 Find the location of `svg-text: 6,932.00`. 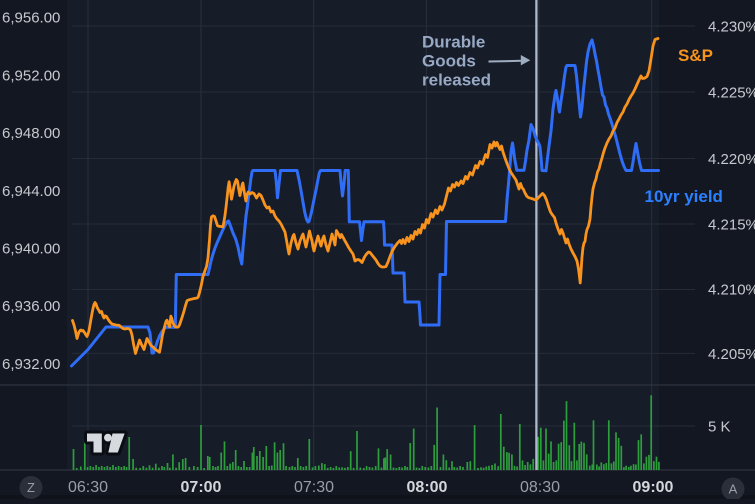

svg-text: 6,932.00 is located at coordinates (31, 364).